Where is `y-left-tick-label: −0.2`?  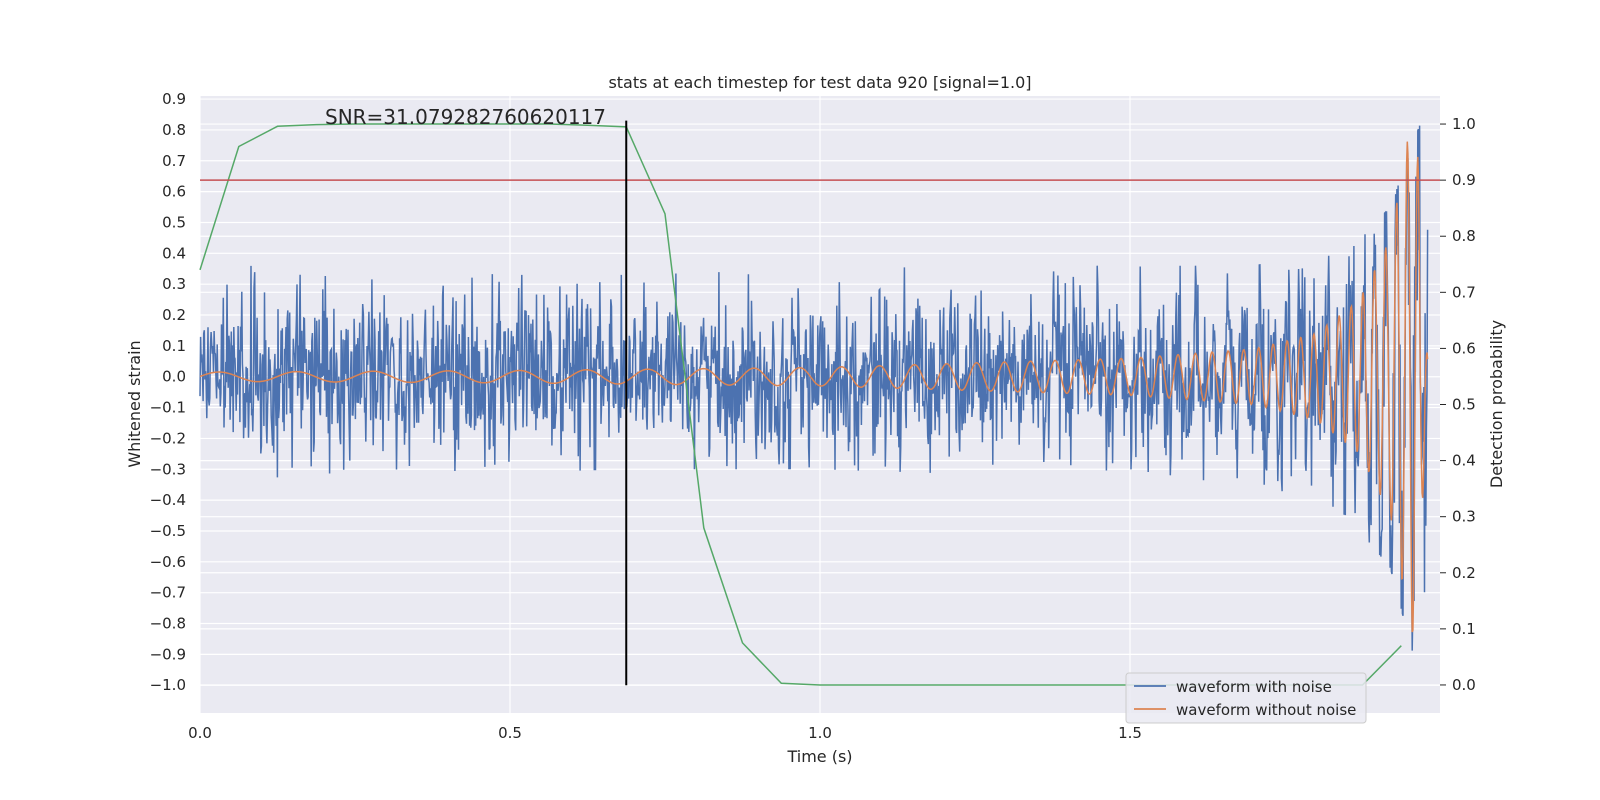
y-left-tick-label: −0.2 is located at coordinates (168, 438).